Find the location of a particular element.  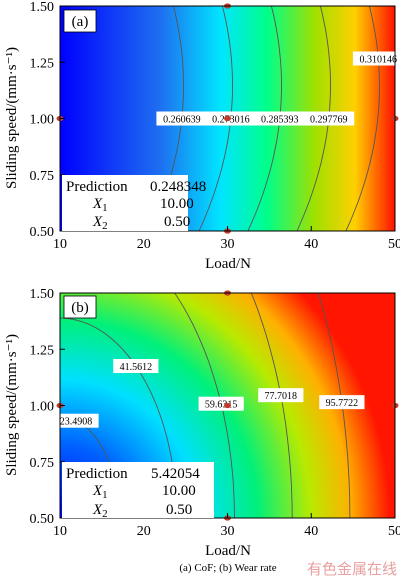

y-tick-label-a-2: 1.00 is located at coordinates (42, 120).